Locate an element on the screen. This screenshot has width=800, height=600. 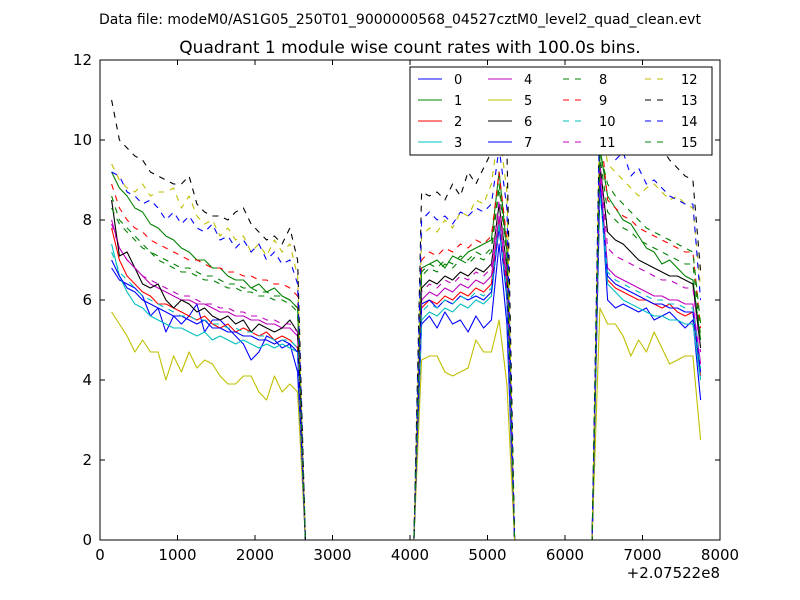
legend-label-11: 11 is located at coordinates (607, 143).